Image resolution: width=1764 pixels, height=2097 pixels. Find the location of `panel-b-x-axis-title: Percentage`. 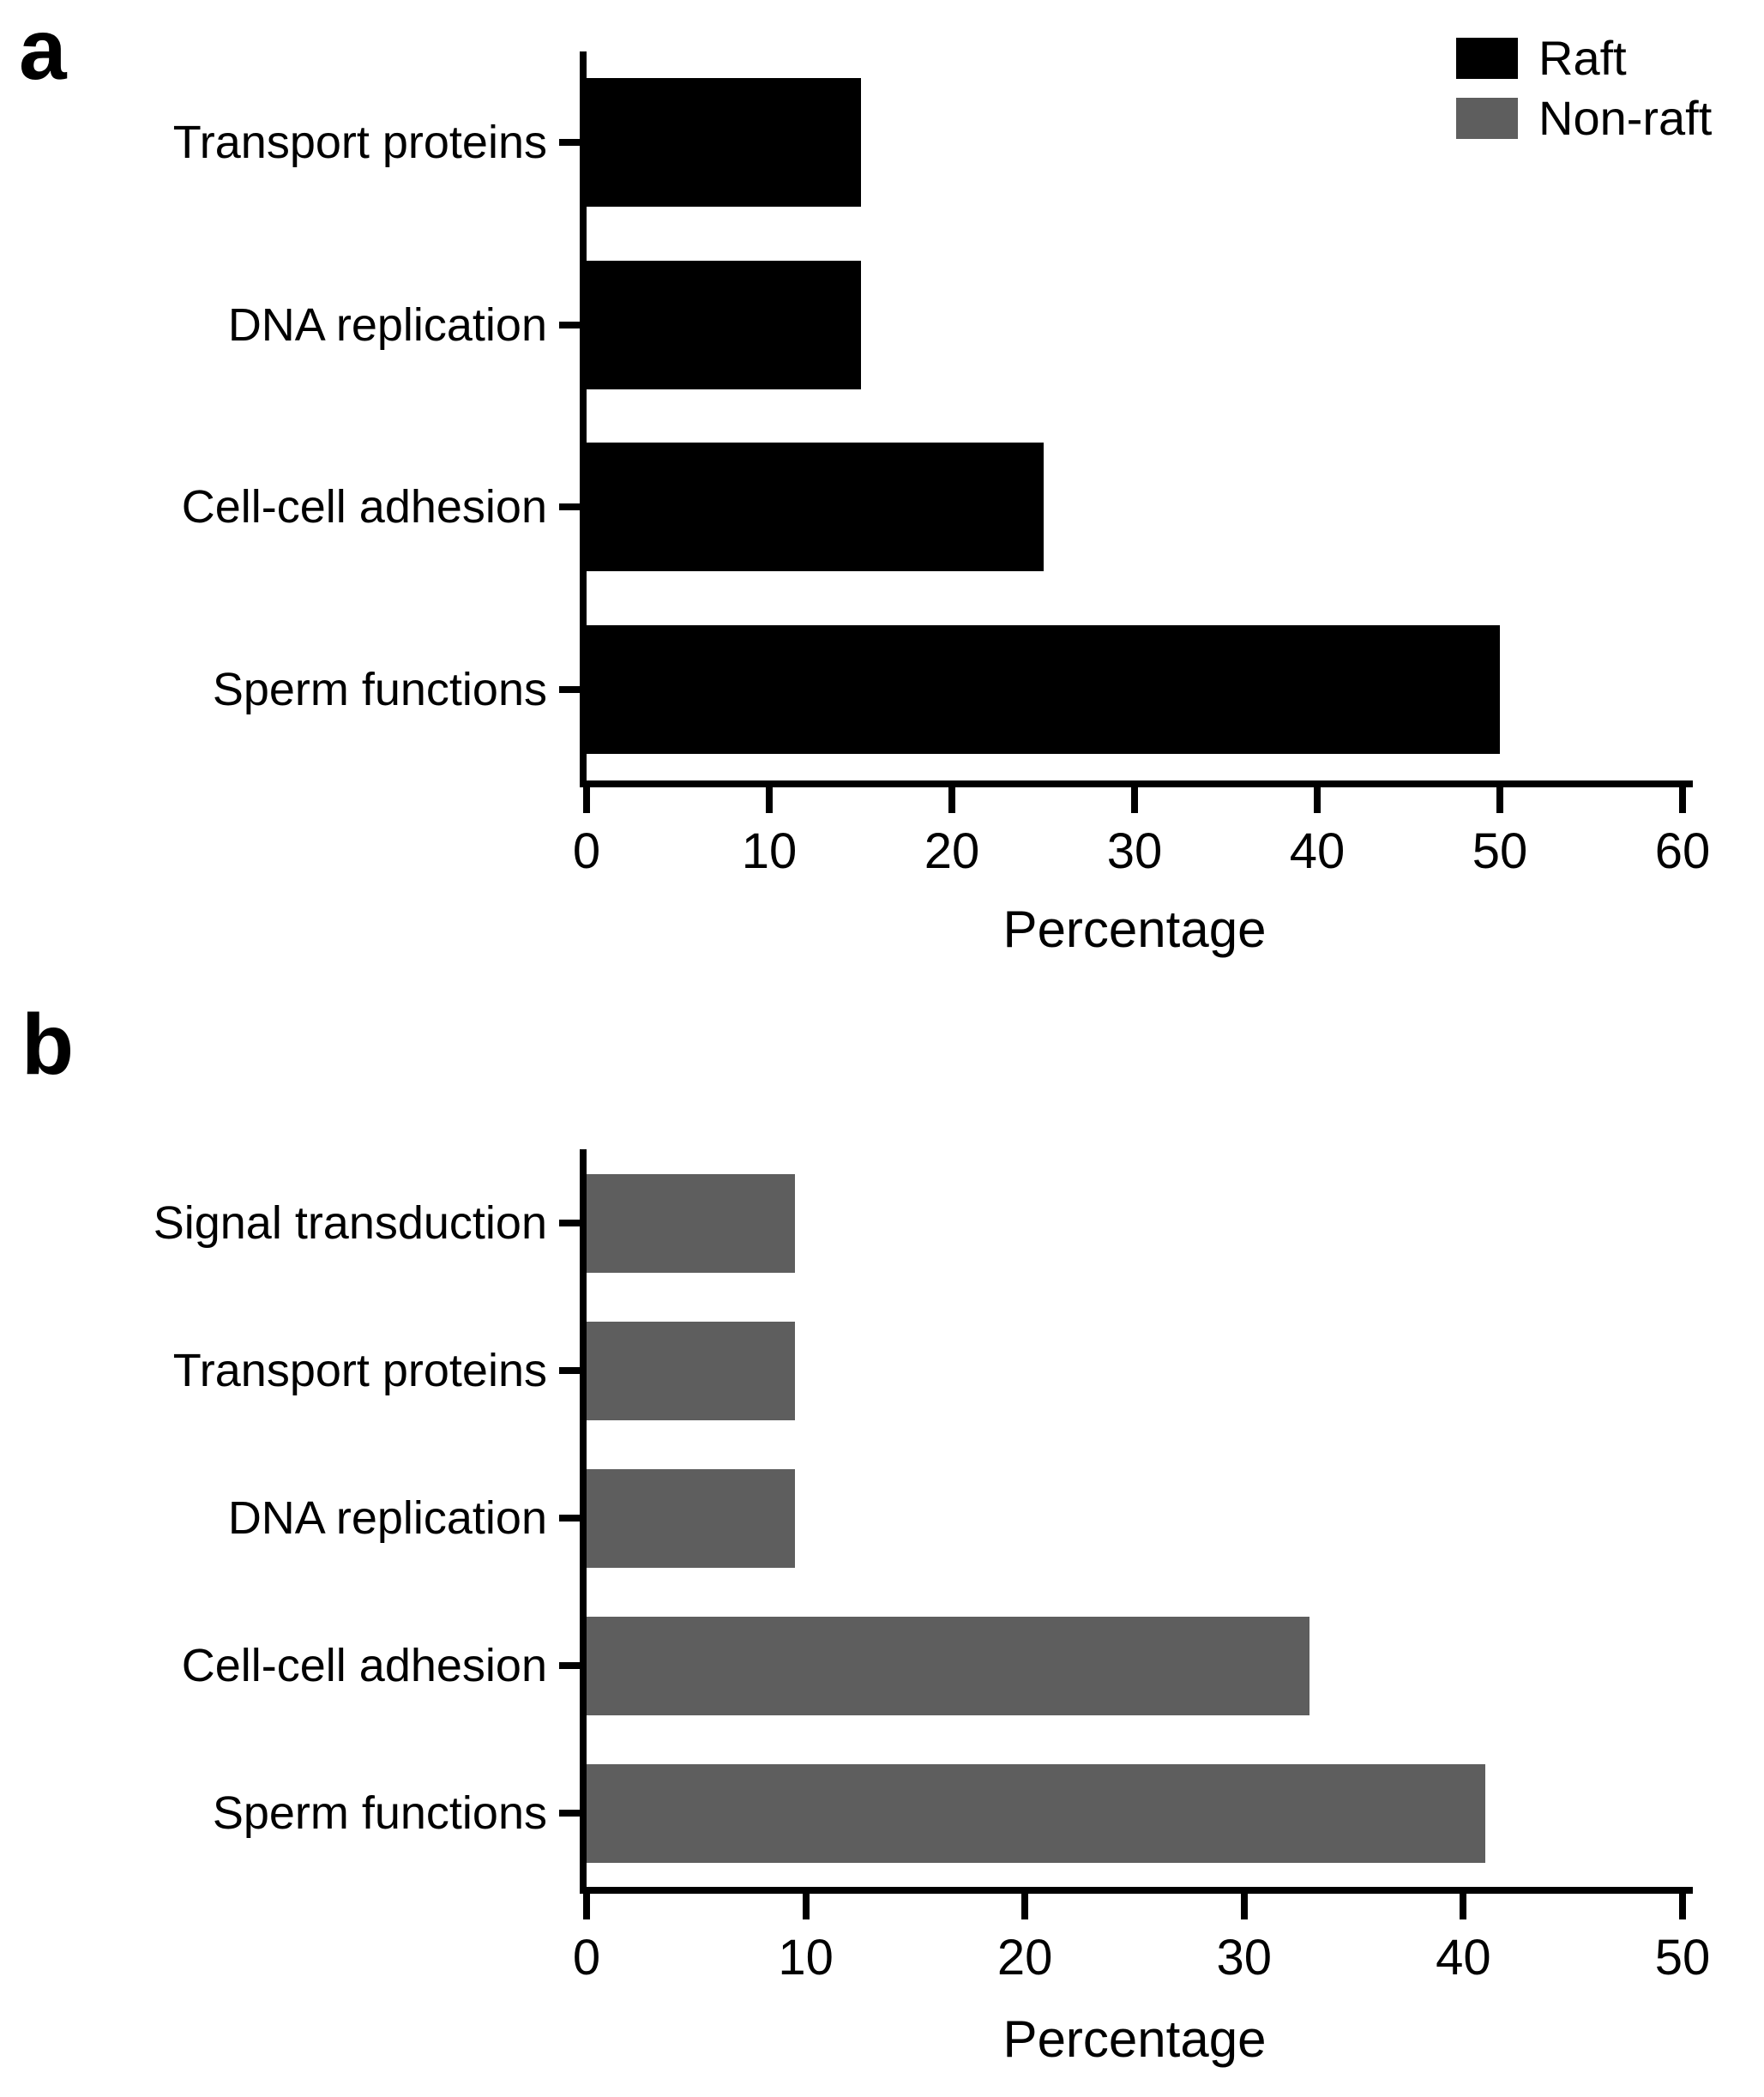

panel-b-x-axis-title: Percentage is located at coordinates (1134, 2039).